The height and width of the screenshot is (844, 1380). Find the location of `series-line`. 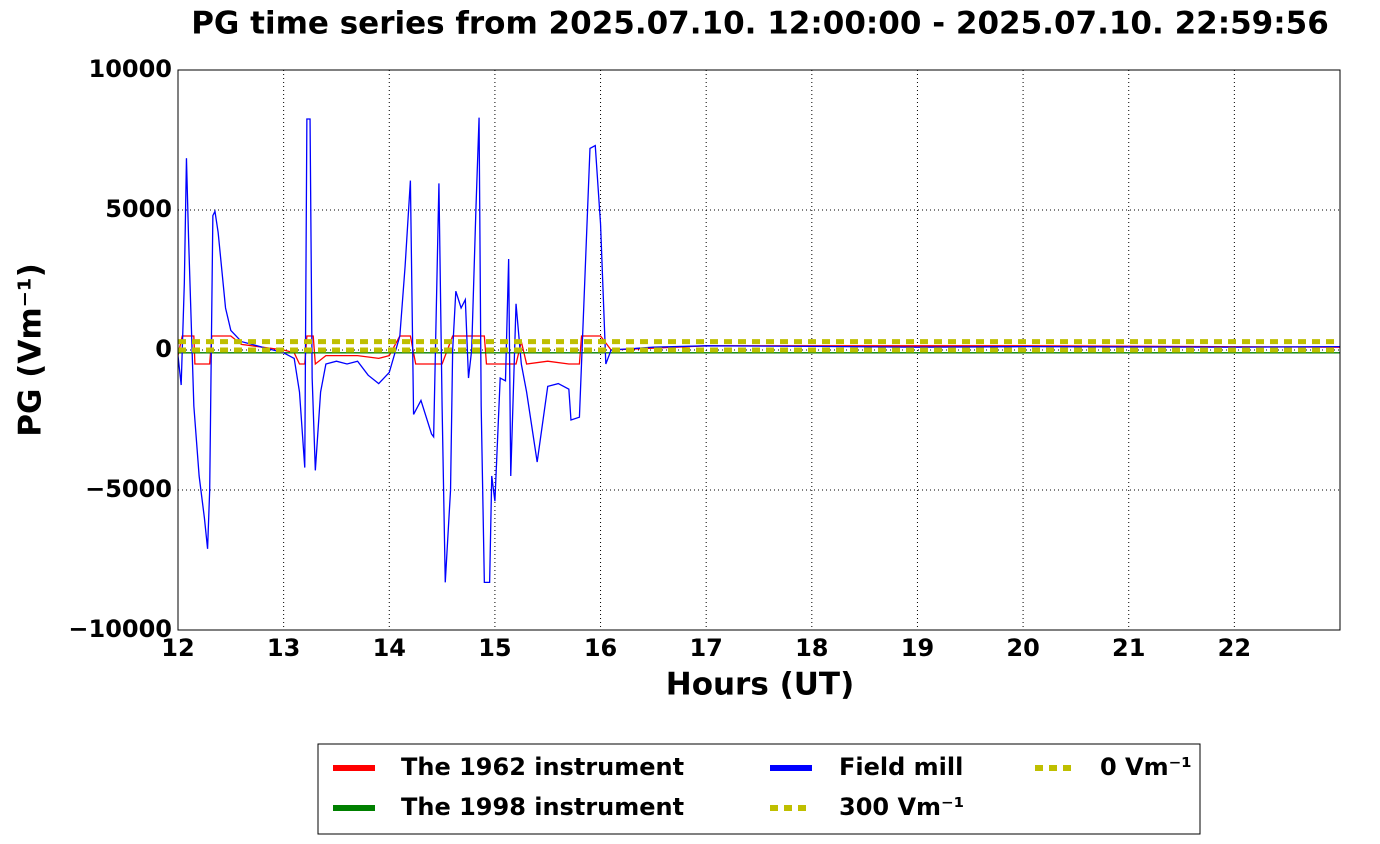

series-line is located at coordinates (759, 350).